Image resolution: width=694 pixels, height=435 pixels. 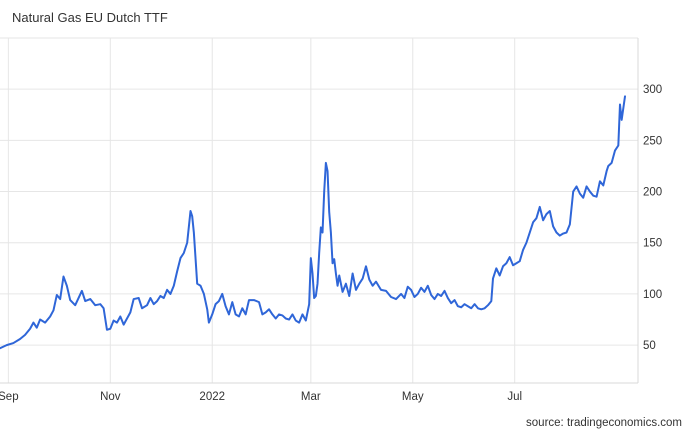 What do you see at coordinates (110, 397) in the screenshot?
I see `x-tick-Nov: Nov` at bounding box center [110, 397].